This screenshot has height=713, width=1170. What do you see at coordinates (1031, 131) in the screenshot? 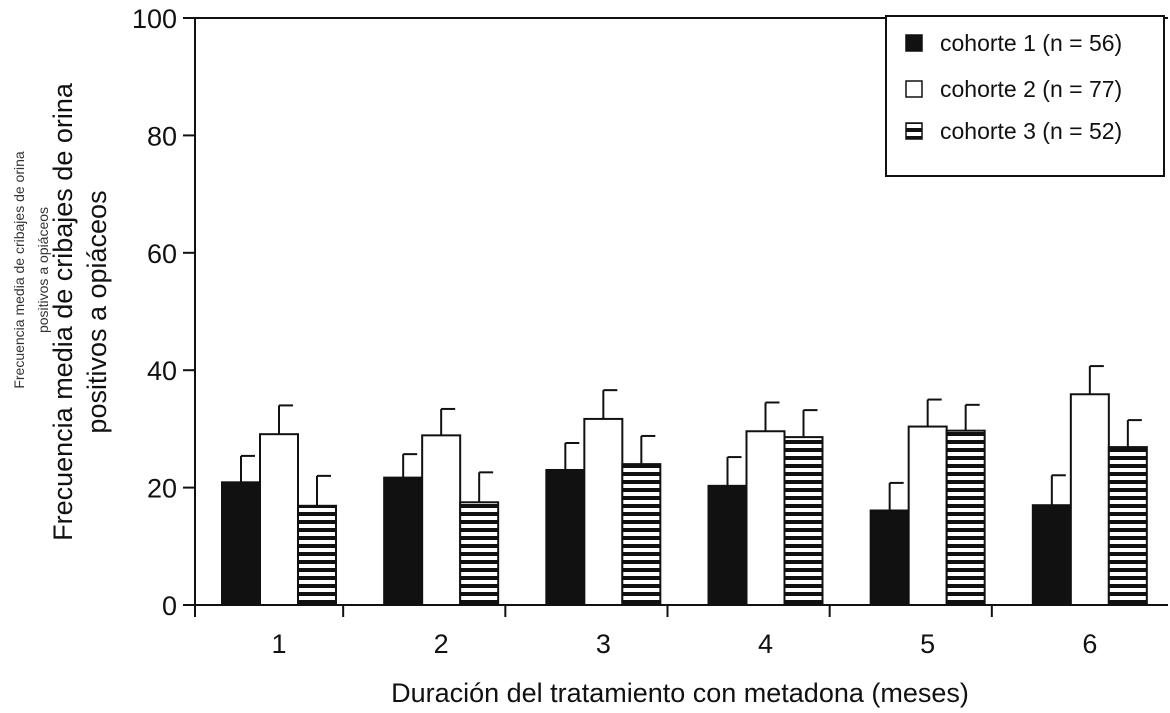
I see `legend-label-3: cohorte 3 (n = 52)` at bounding box center [1031, 131].